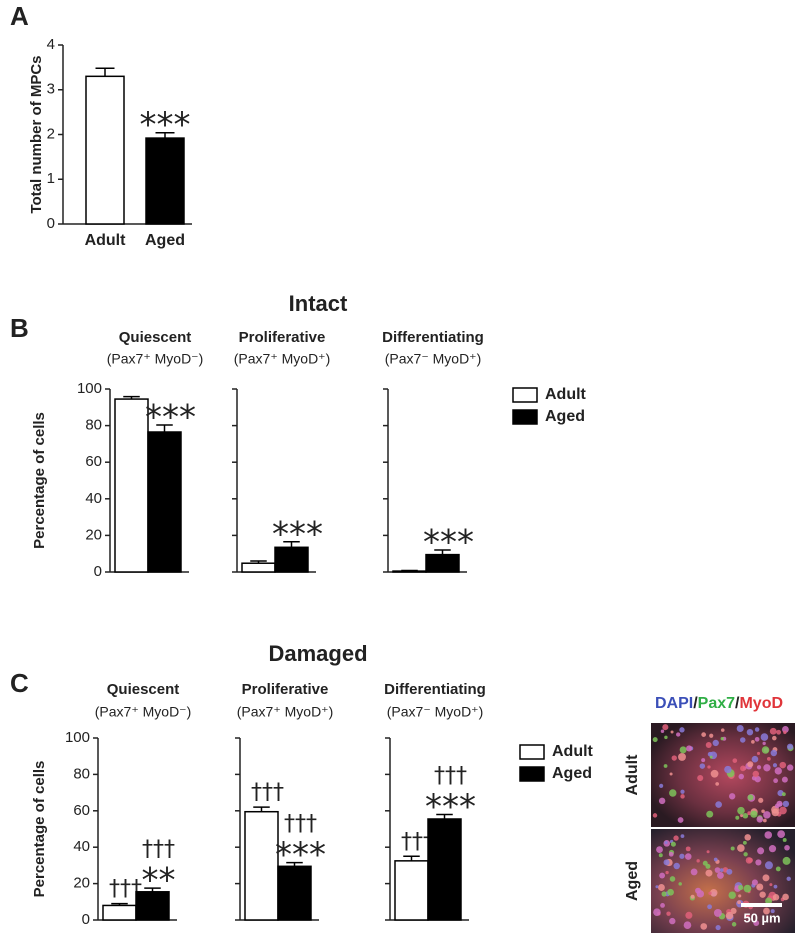 The width and height of the screenshot is (796, 940). Describe the element at coordinates (155, 337) in the screenshot. I see `subplot-title: Quiescent` at that location.